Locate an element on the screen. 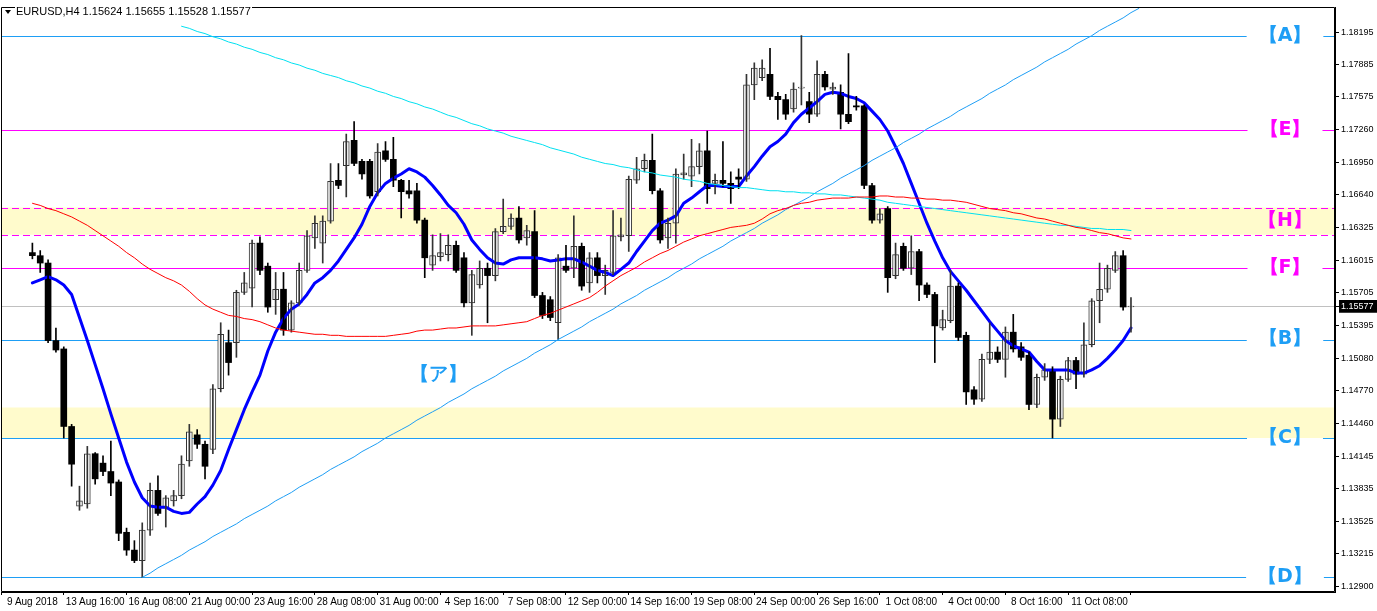  x-tick-label: 19 Sep 08:00 is located at coordinates (723, 601).